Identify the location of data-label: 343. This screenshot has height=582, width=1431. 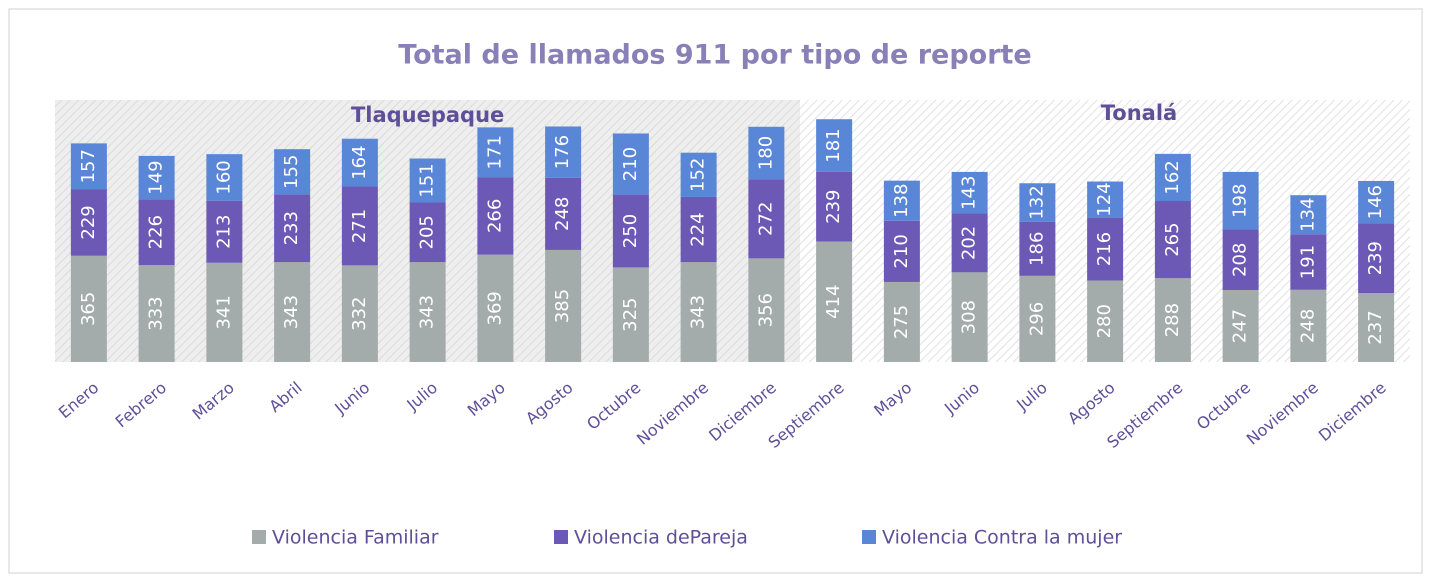
(291, 312).